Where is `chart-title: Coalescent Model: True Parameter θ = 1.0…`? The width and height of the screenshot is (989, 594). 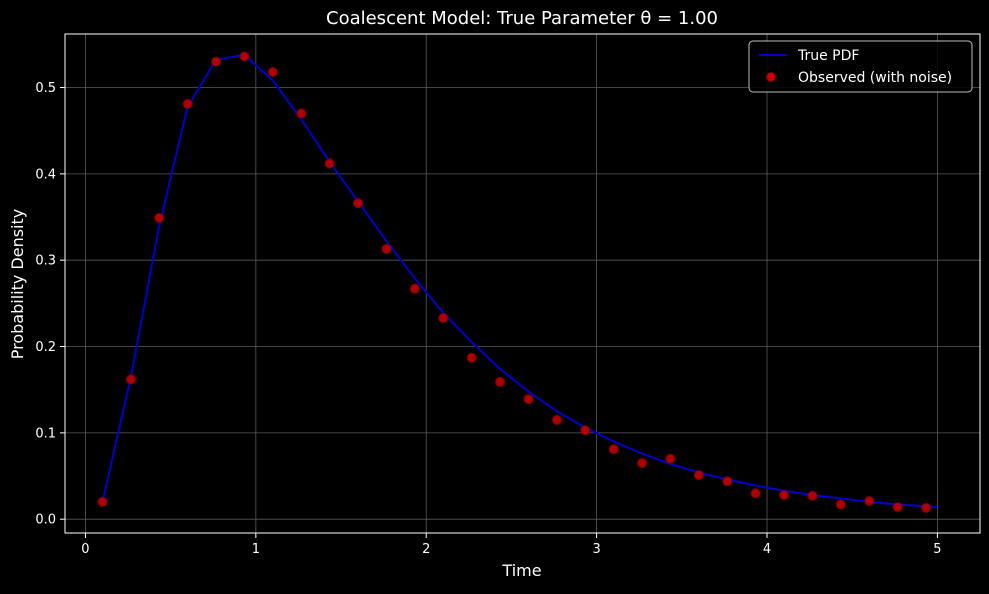
chart-title: Coalescent Model: True Parameter θ = 1.0… is located at coordinates (522, 18).